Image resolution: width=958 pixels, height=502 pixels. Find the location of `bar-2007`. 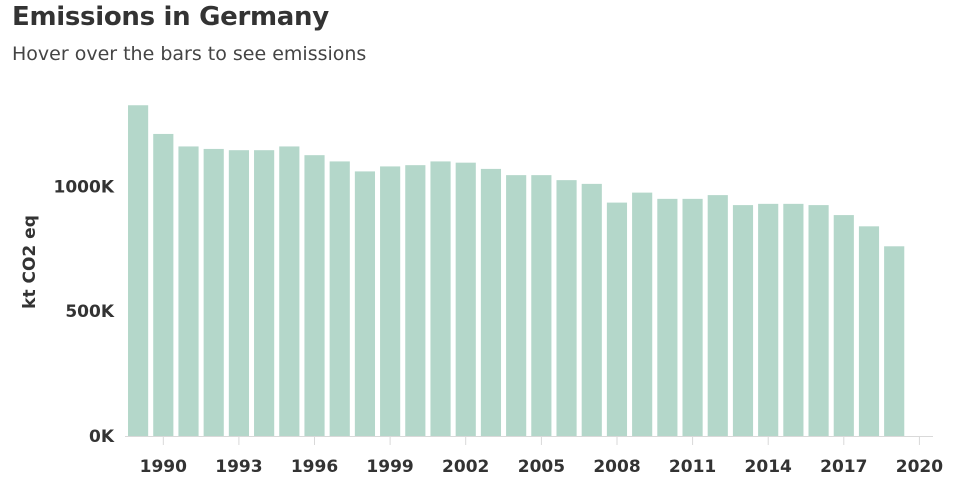

bar-2007 is located at coordinates (591, 309).